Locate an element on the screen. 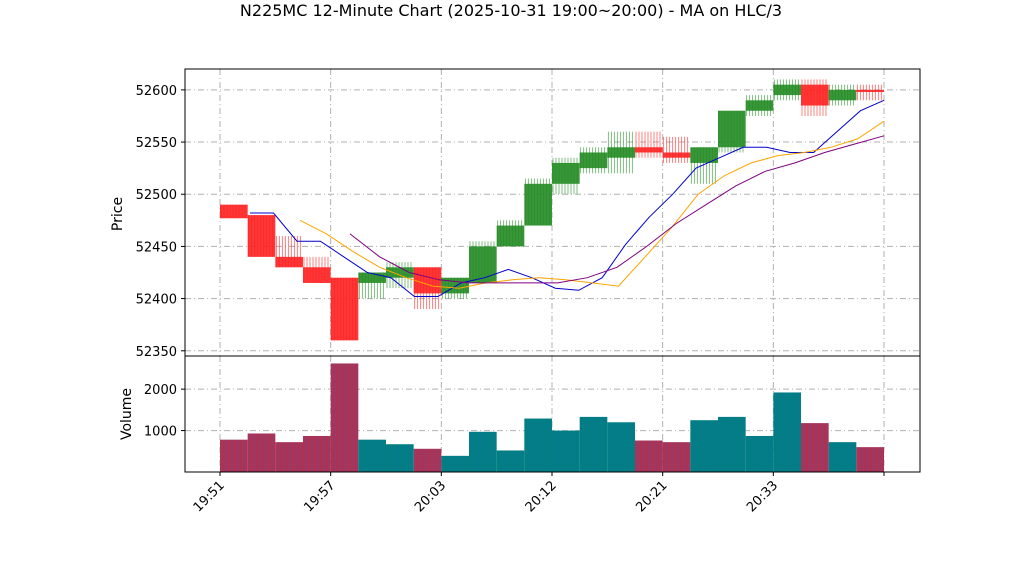  volume-bars is located at coordinates (552, 417).